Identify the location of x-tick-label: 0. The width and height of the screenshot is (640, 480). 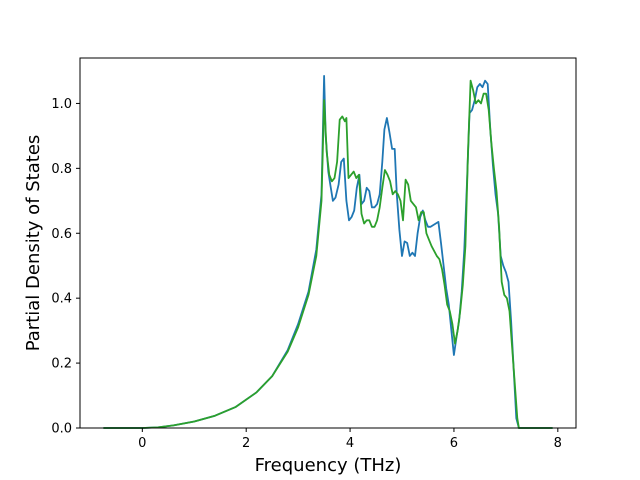
(142, 443).